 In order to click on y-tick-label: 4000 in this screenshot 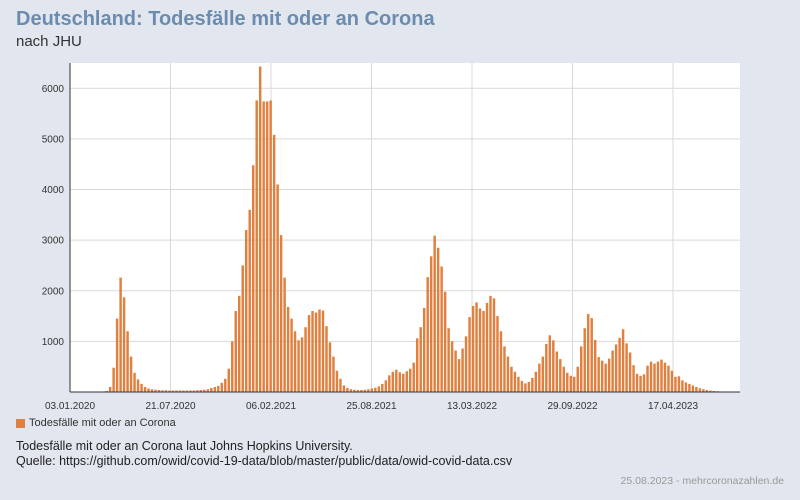, I will do `click(53, 190)`.